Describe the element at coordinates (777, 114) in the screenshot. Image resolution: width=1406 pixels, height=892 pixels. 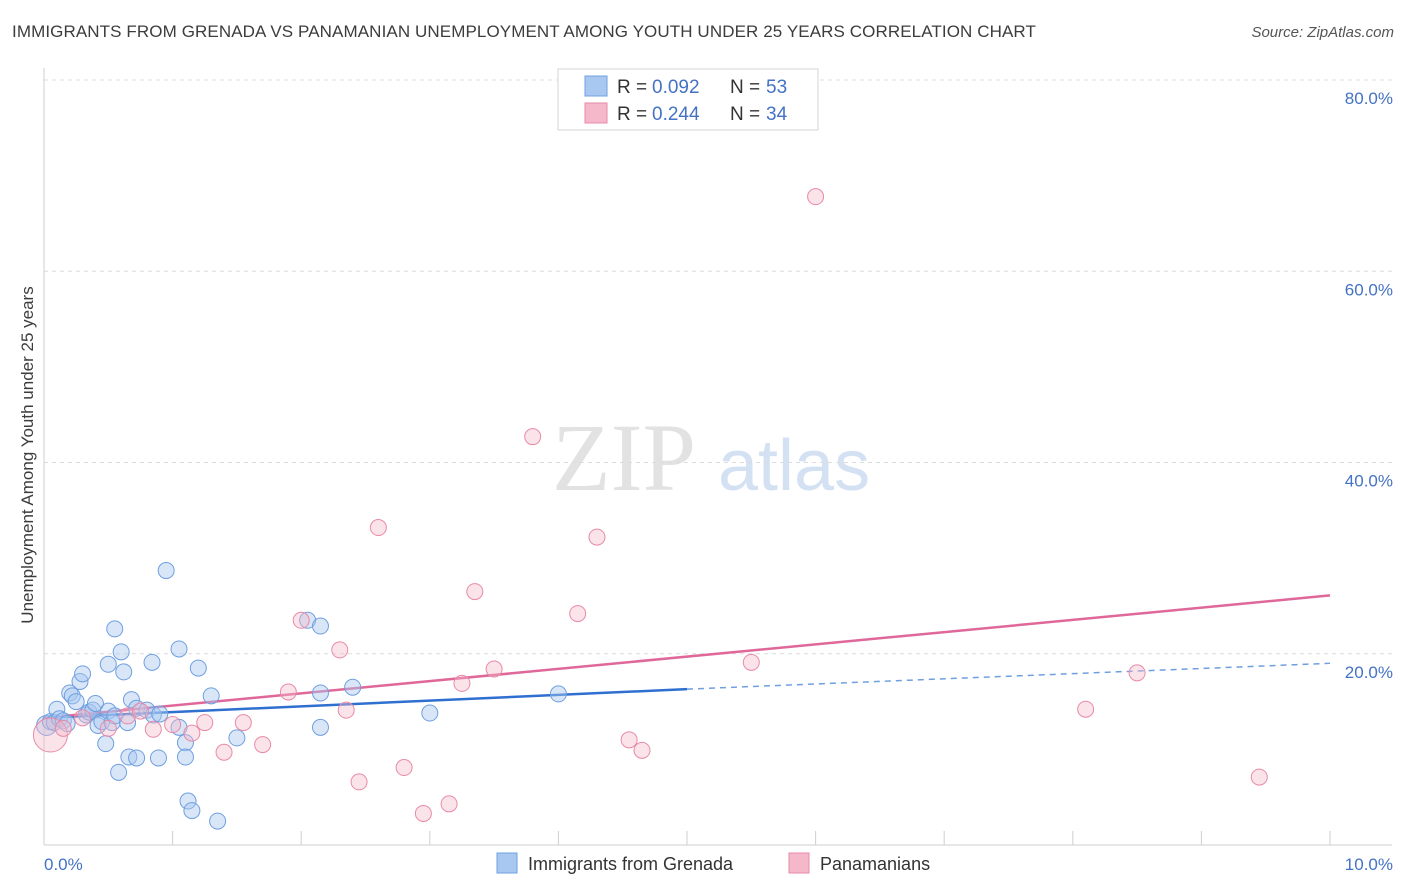
I see `legend-n-value-2: 34` at that location.